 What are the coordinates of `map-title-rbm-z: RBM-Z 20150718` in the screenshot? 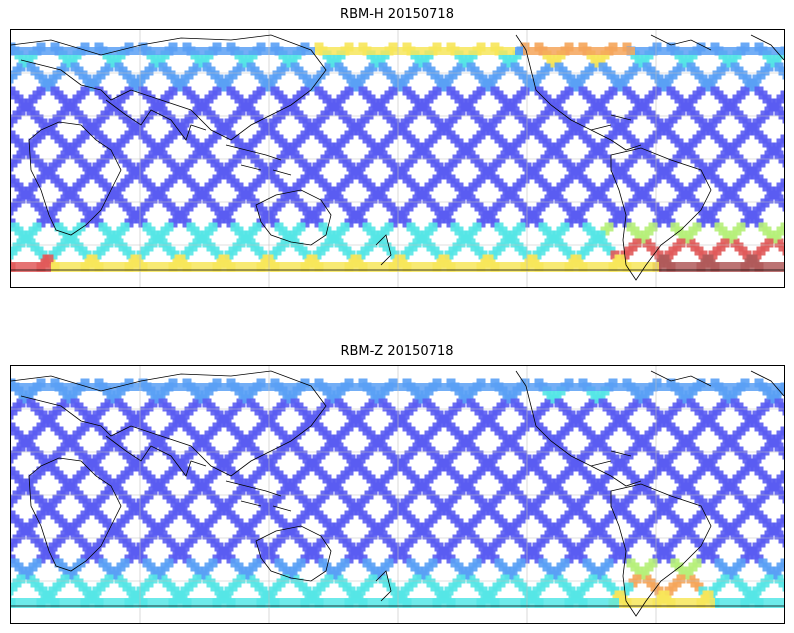 It's located at (397, 351).